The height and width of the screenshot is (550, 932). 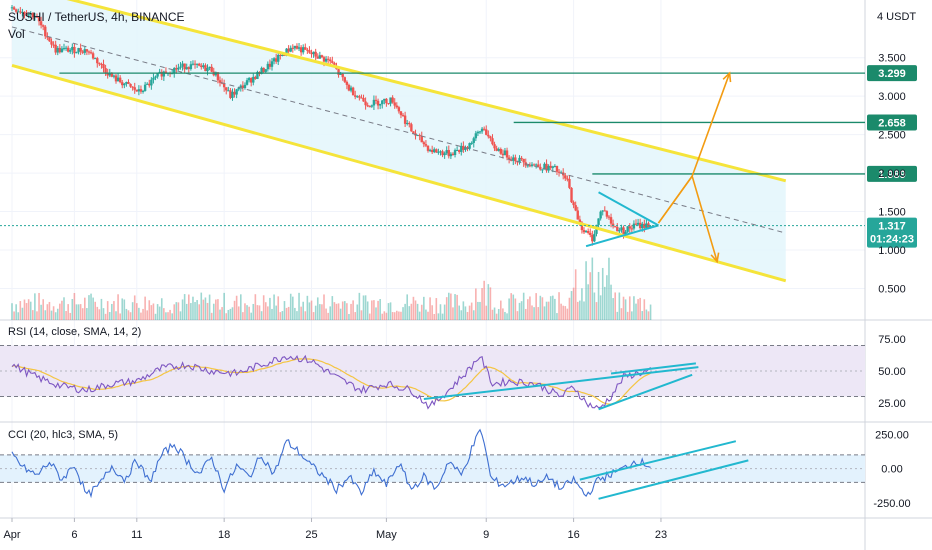 What do you see at coordinates (892, 232) in the screenshot?
I see `last-price-tag` at bounding box center [892, 232].